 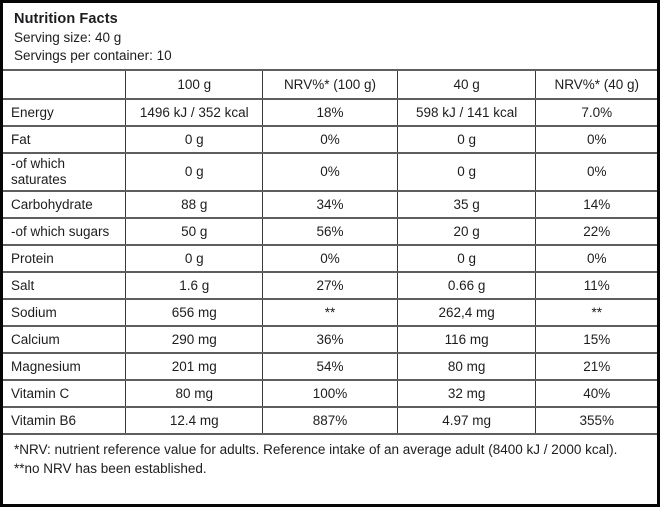 I want to click on label-title: Nutrition Facts, so click(x=66, y=19).